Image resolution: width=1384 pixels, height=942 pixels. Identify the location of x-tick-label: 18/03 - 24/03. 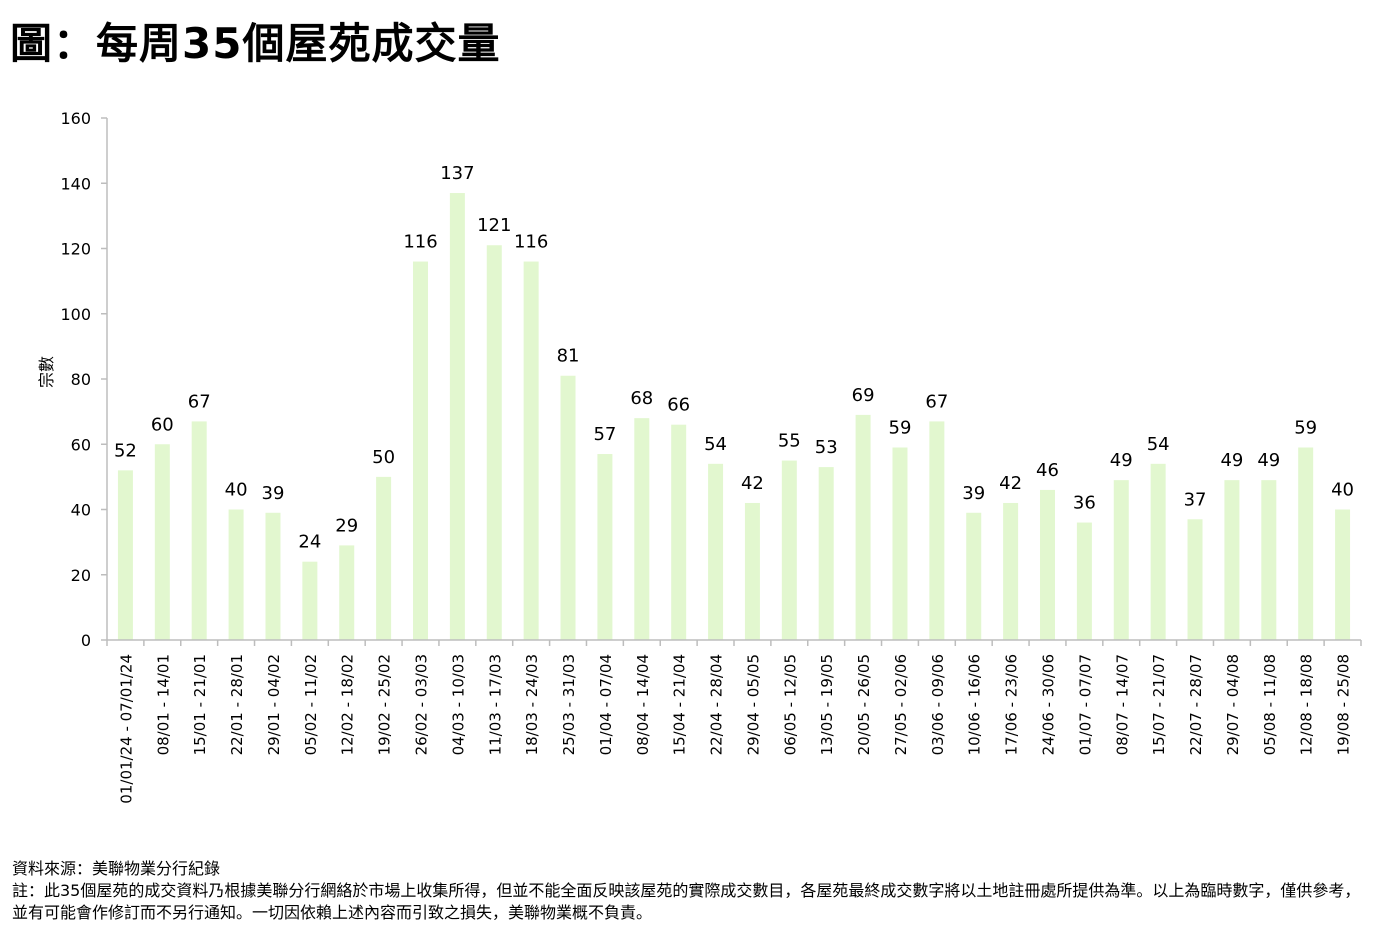
(532, 704).